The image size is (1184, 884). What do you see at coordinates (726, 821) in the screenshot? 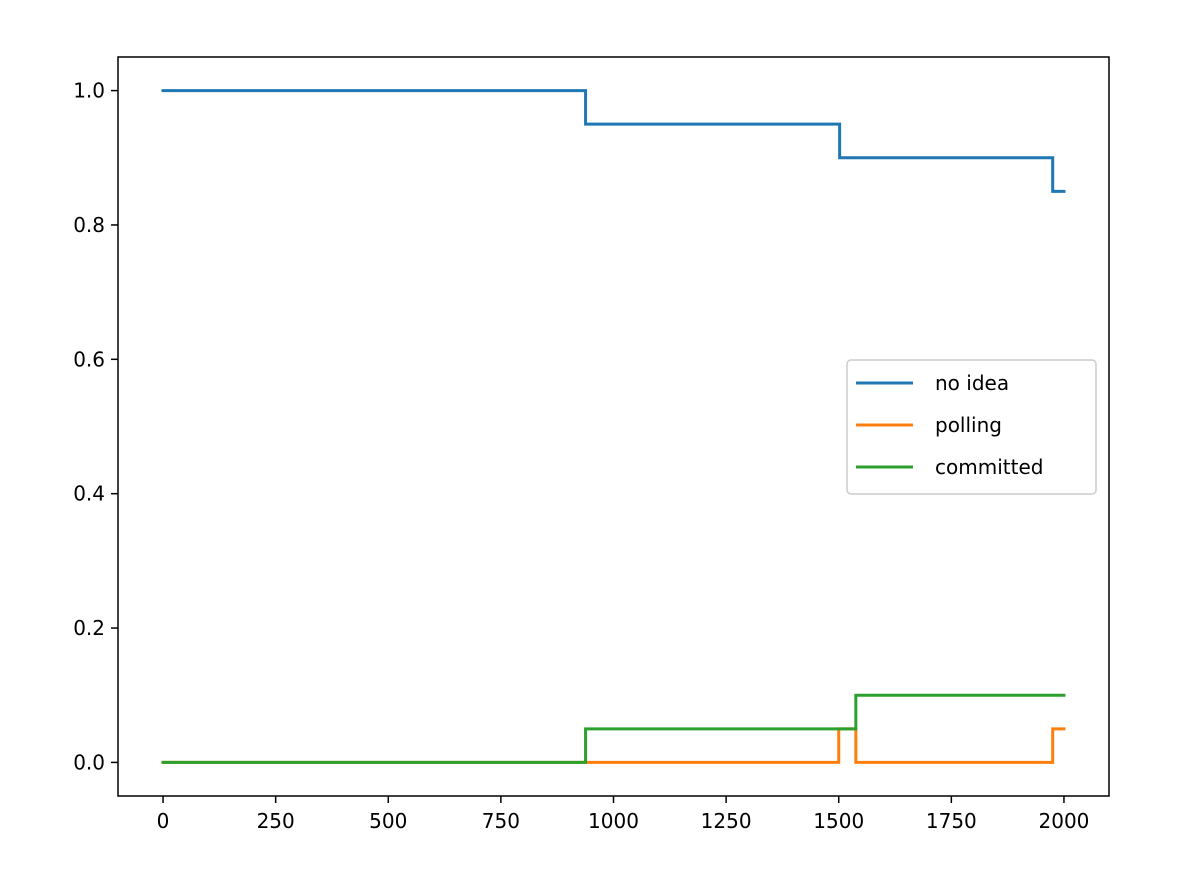
I see `x-tick-label: 1250` at bounding box center [726, 821].